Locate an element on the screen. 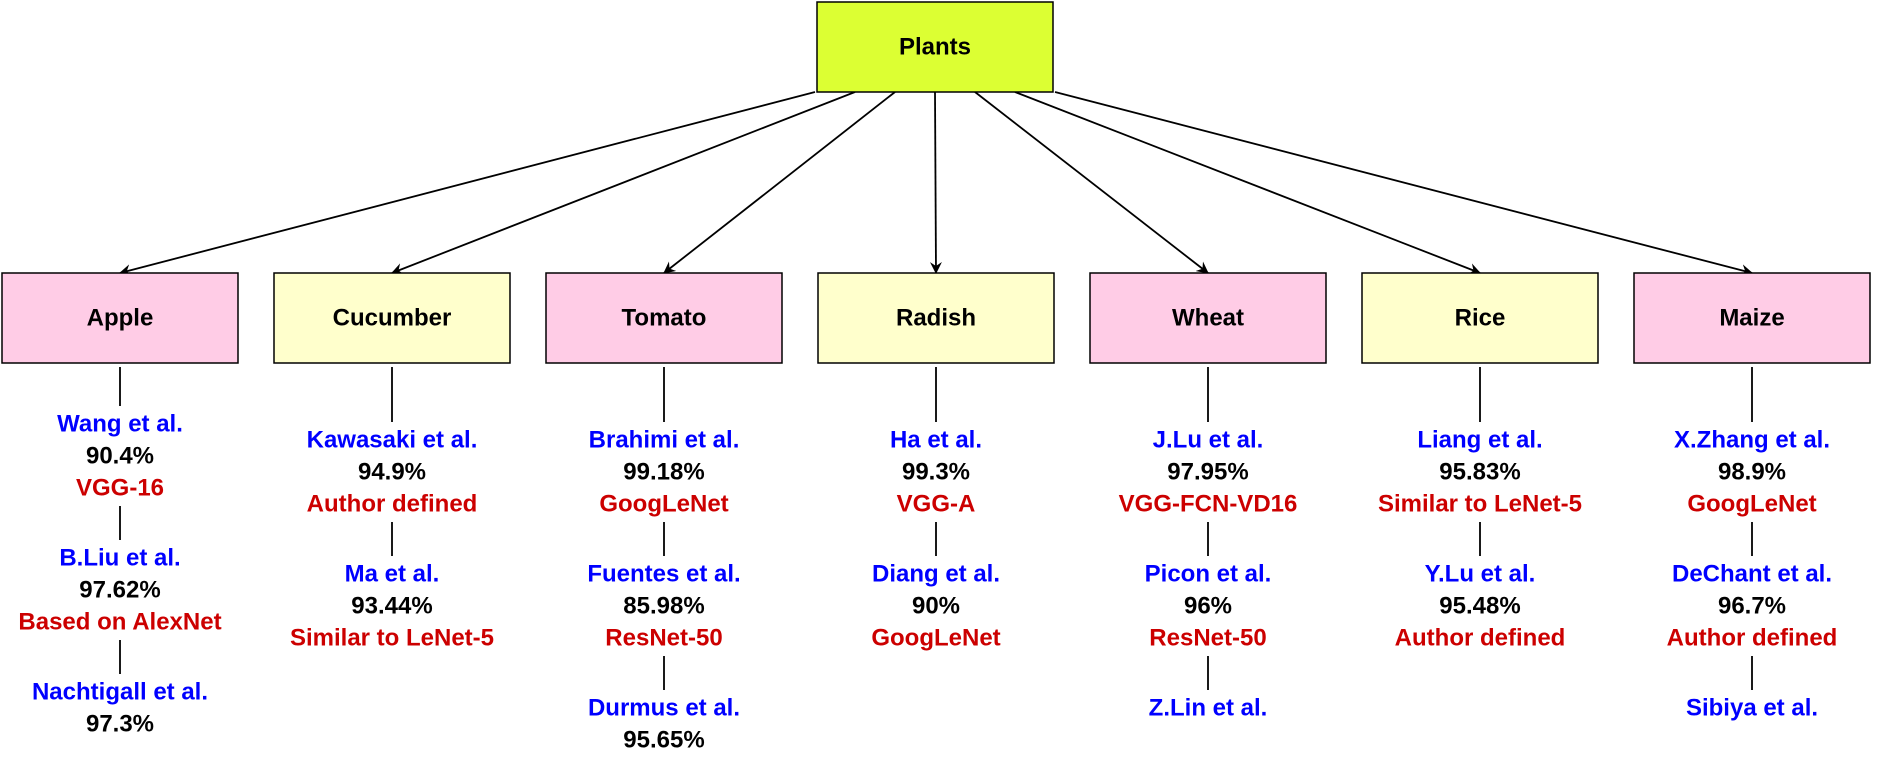  edge-plants-to-radish is located at coordinates (935, 182).